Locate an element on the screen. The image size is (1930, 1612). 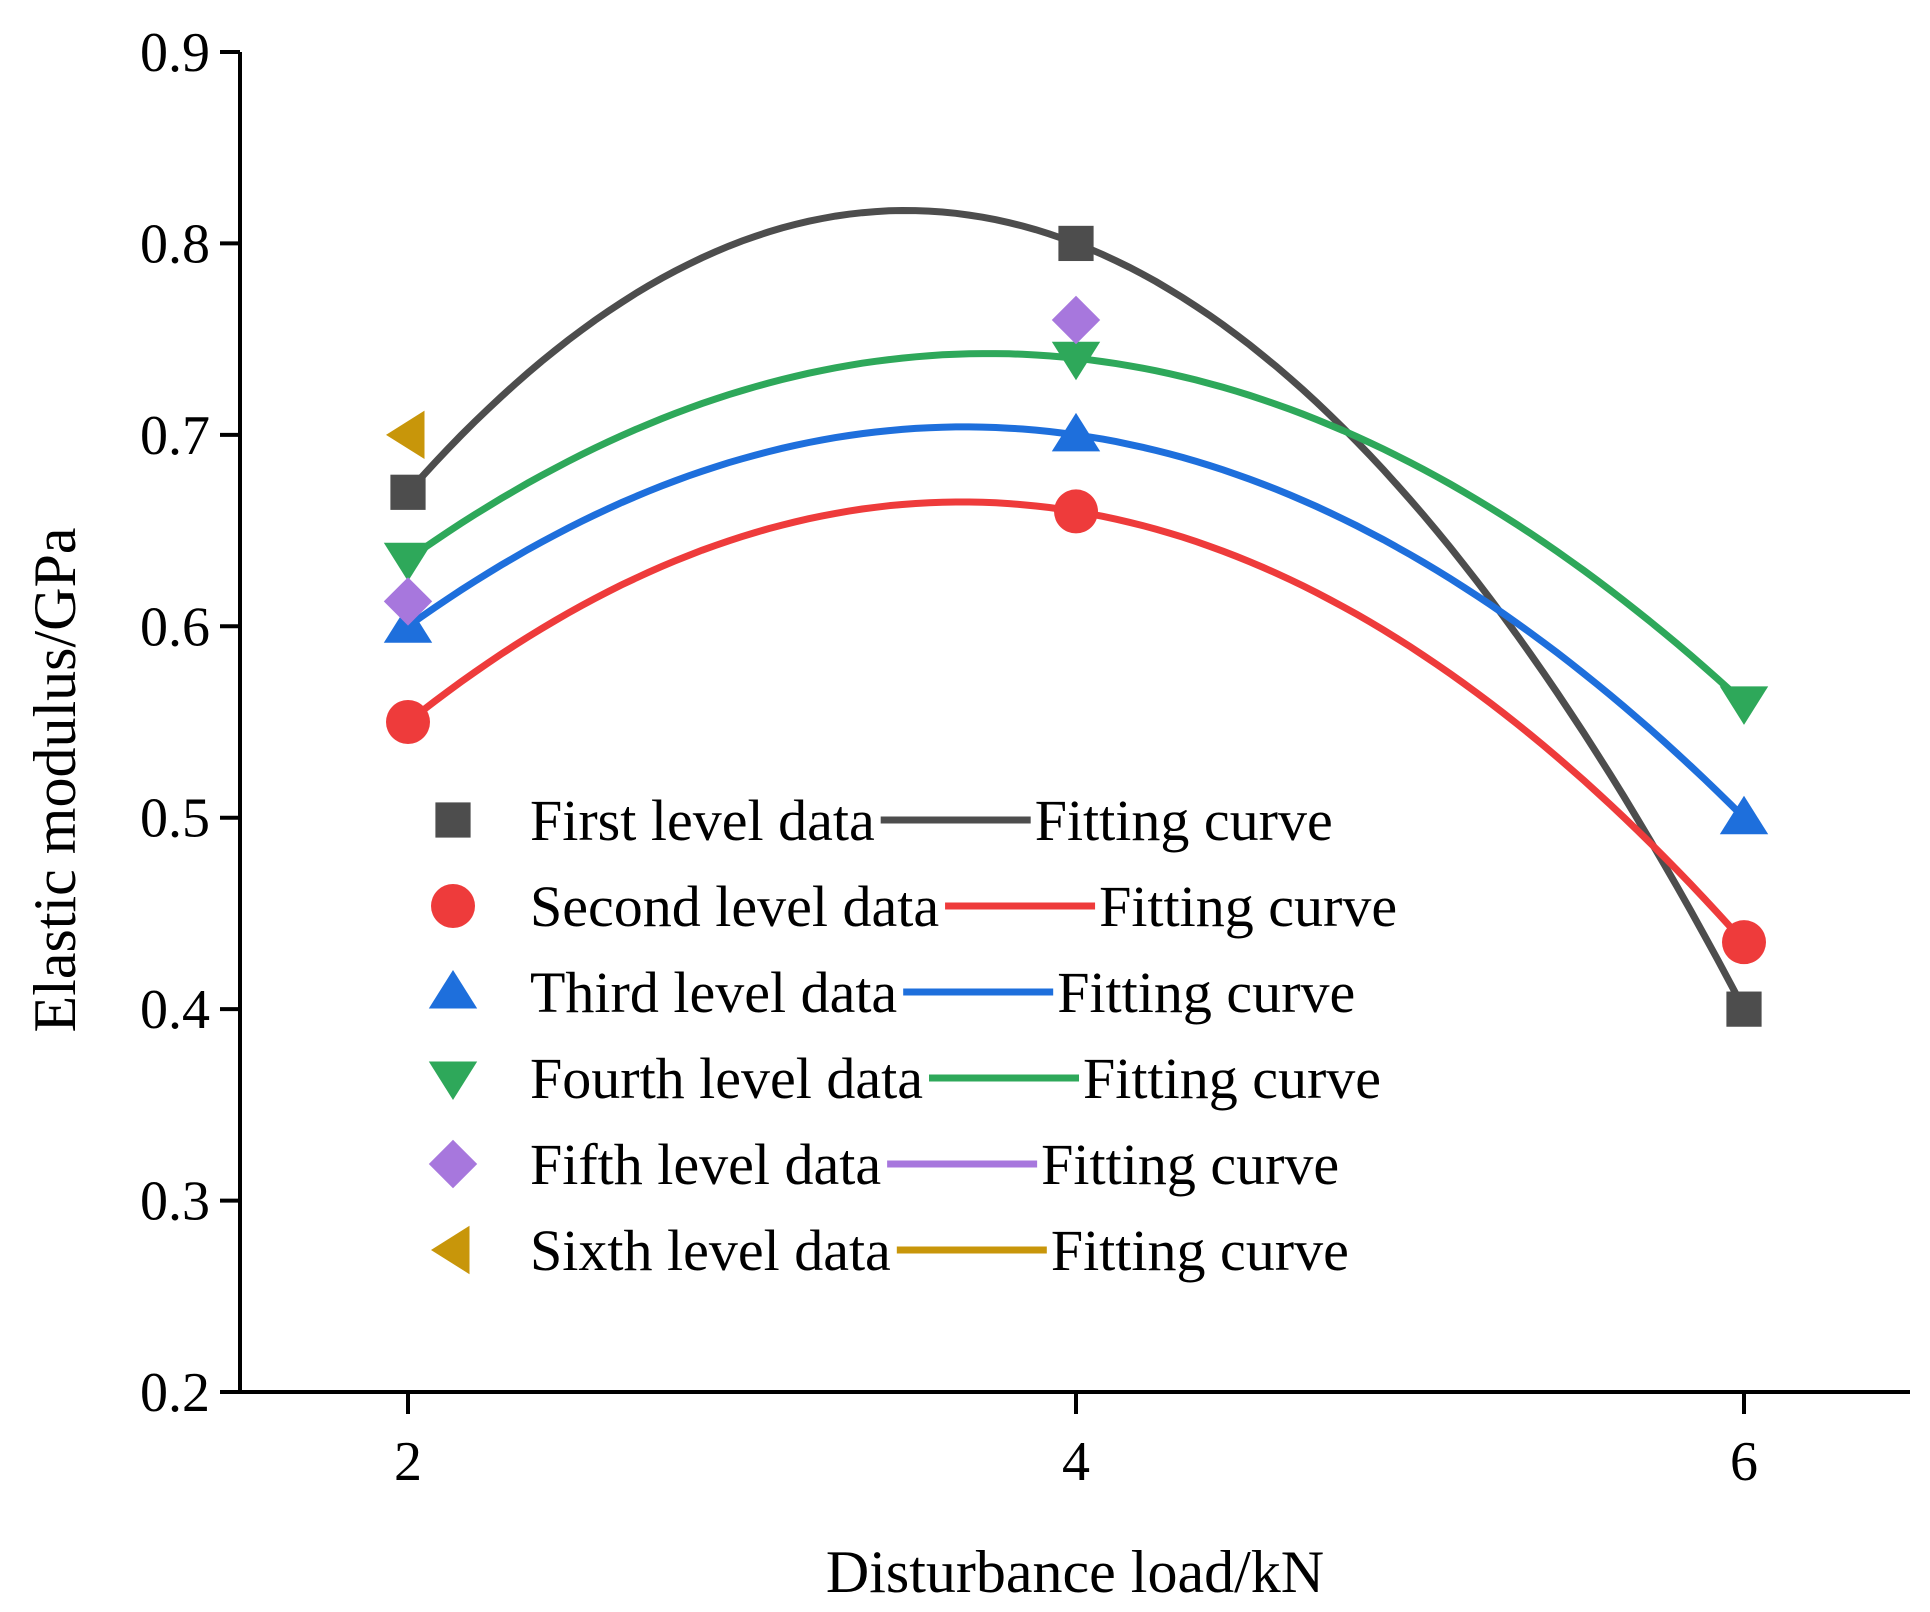
y-tick-label: 0.8 is located at coordinates (175, 244).